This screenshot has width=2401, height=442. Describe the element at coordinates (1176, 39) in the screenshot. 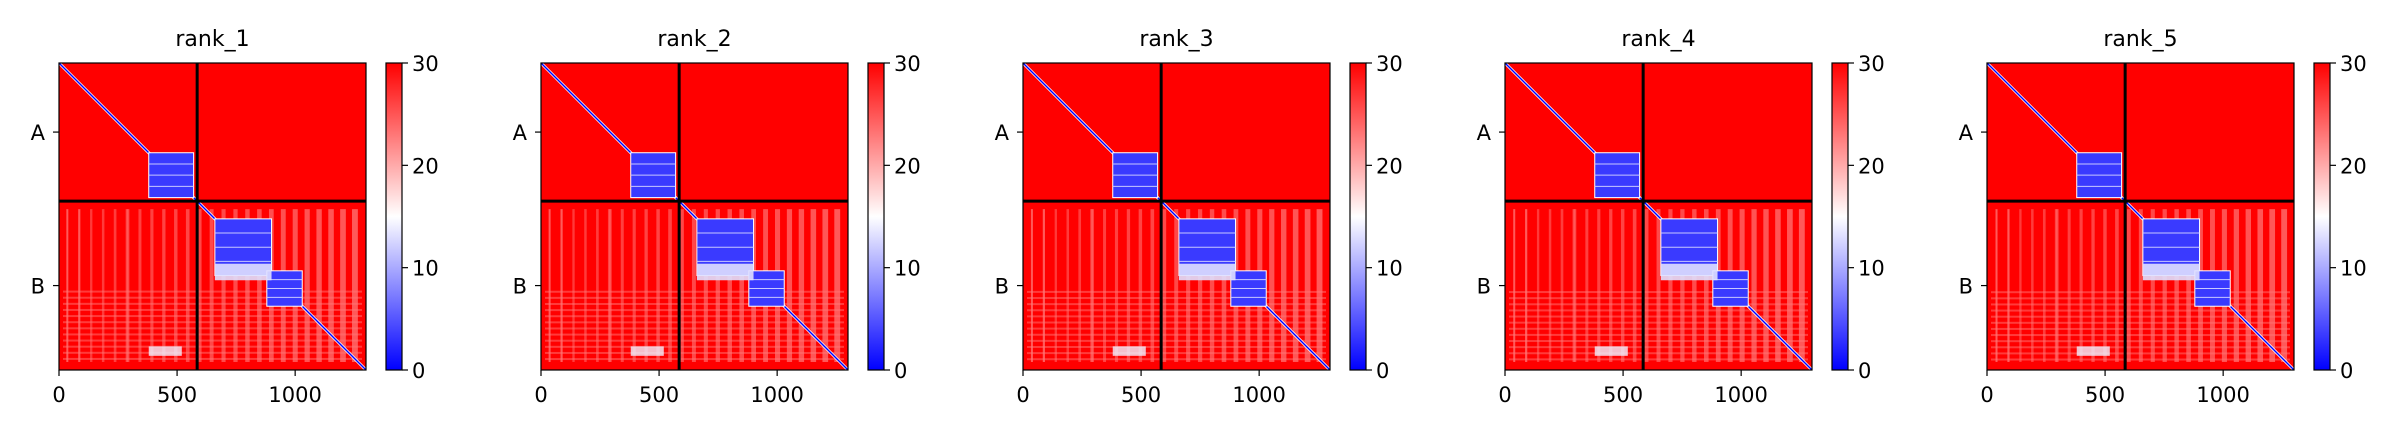

I see `panel-title: rank_3` at that location.